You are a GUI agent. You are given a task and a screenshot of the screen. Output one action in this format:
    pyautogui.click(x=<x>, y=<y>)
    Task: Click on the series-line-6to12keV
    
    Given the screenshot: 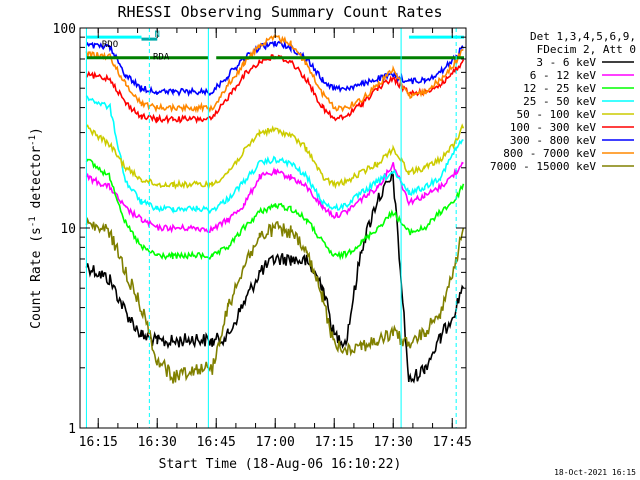 What is the action you would take?
    pyautogui.click(x=274, y=197)
    